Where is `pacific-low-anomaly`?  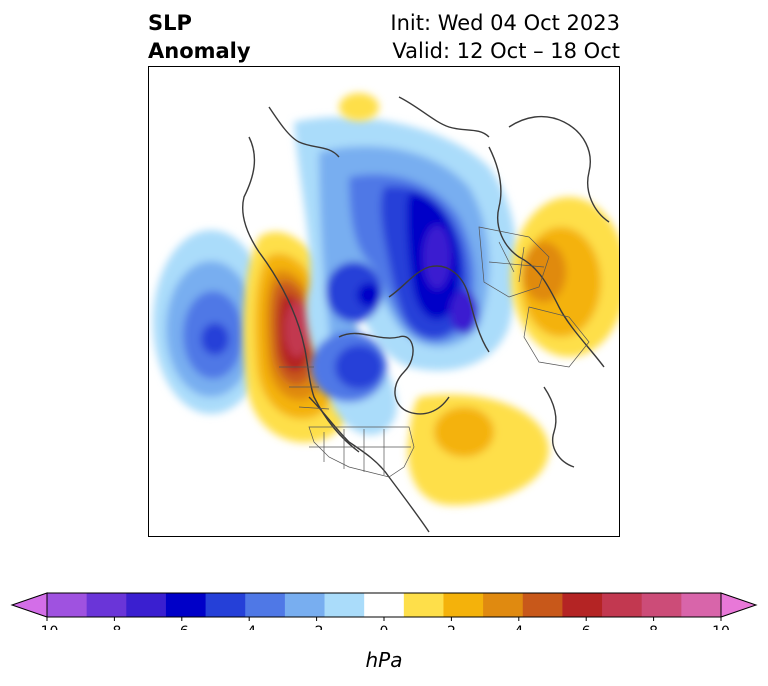
pacific-low-anomaly is located at coordinates (211, 322).